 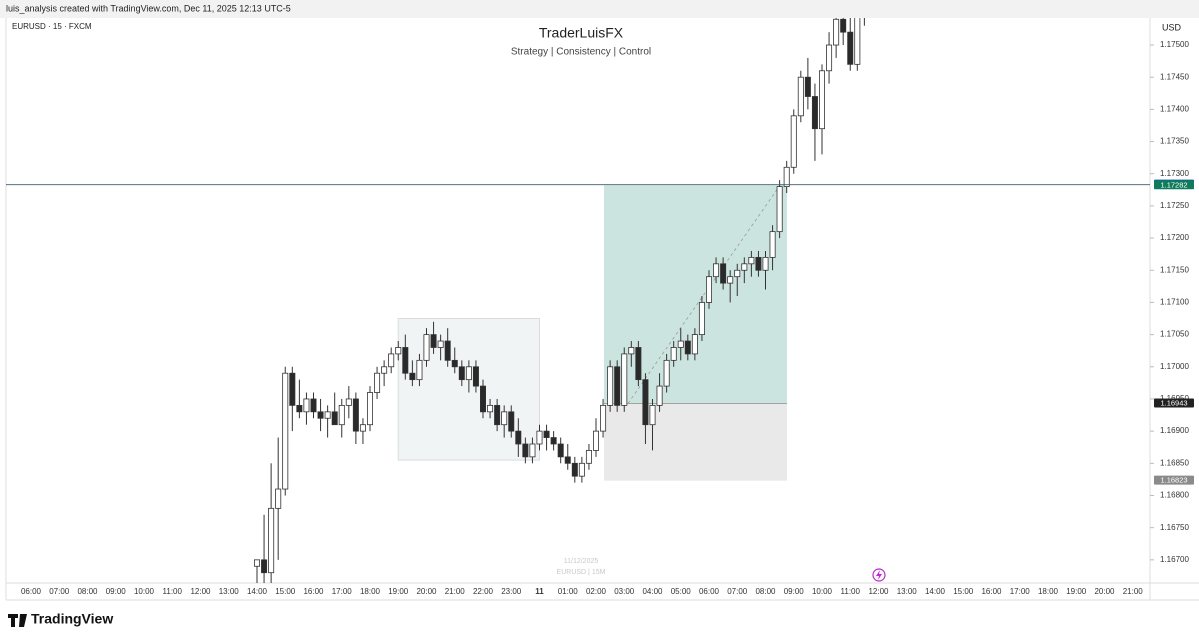 What do you see at coordinates (879, 575) in the screenshot?
I see `event-icon` at bounding box center [879, 575].